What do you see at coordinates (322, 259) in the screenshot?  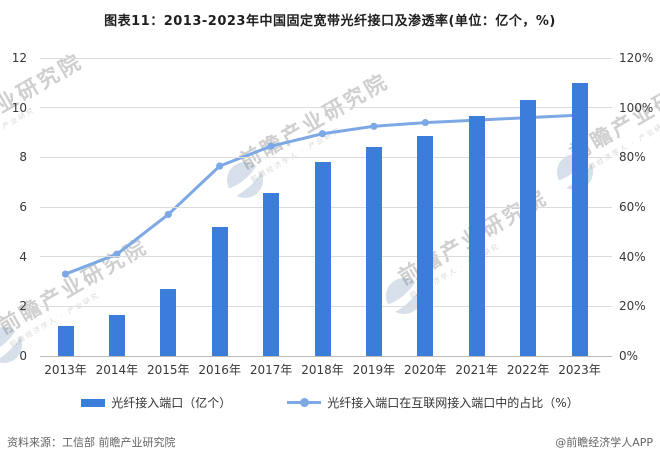 I see `bar-2018年` at bounding box center [322, 259].